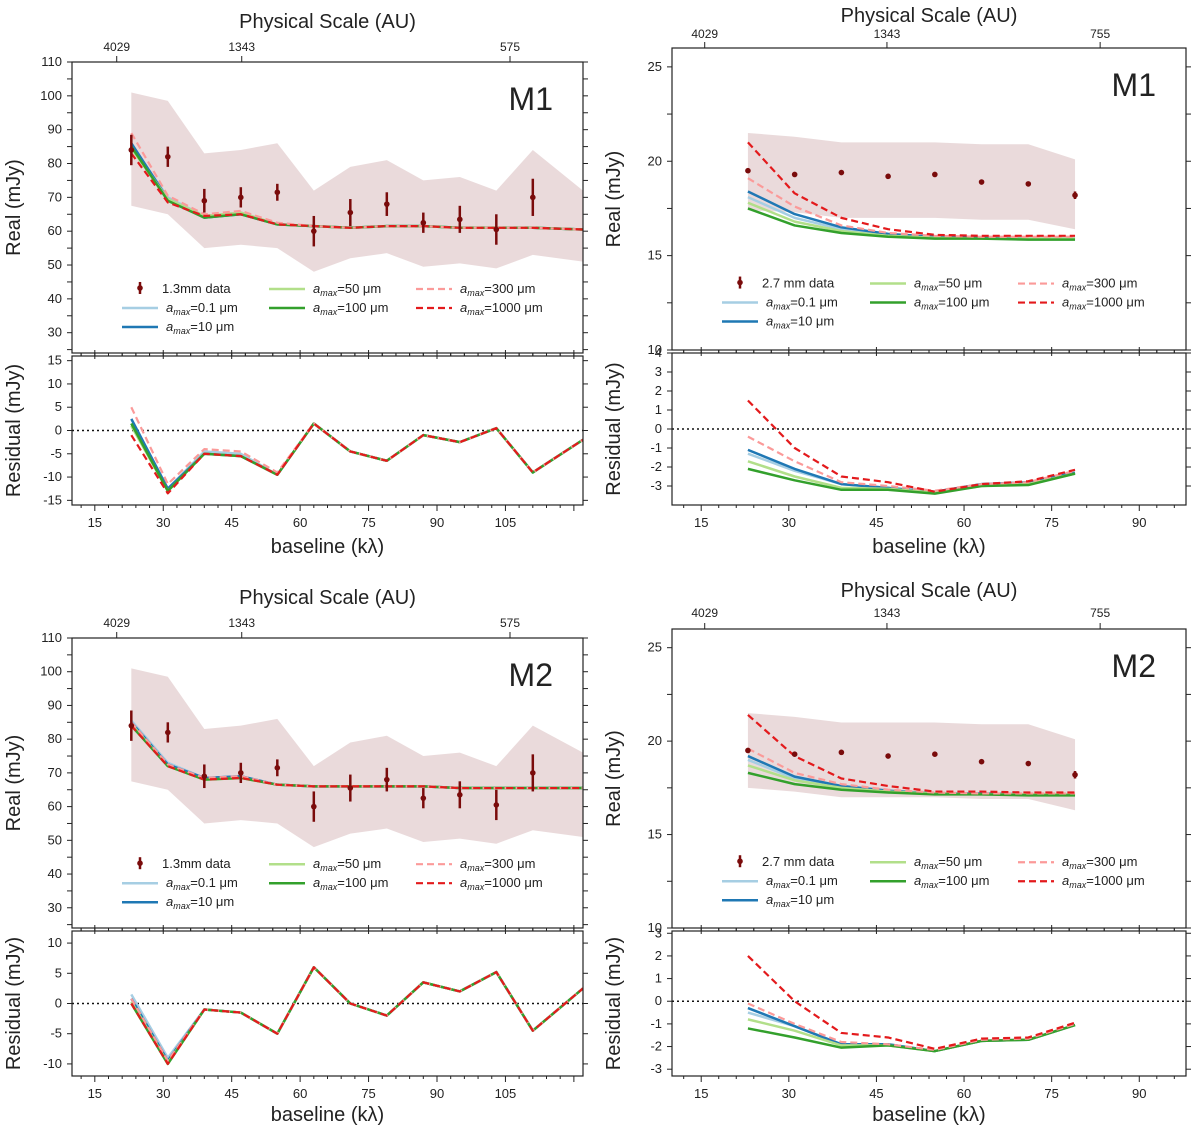  Describe the element at coordinates (55, 196) in the screenshot. I see `y-tick-label: 70` at that location.